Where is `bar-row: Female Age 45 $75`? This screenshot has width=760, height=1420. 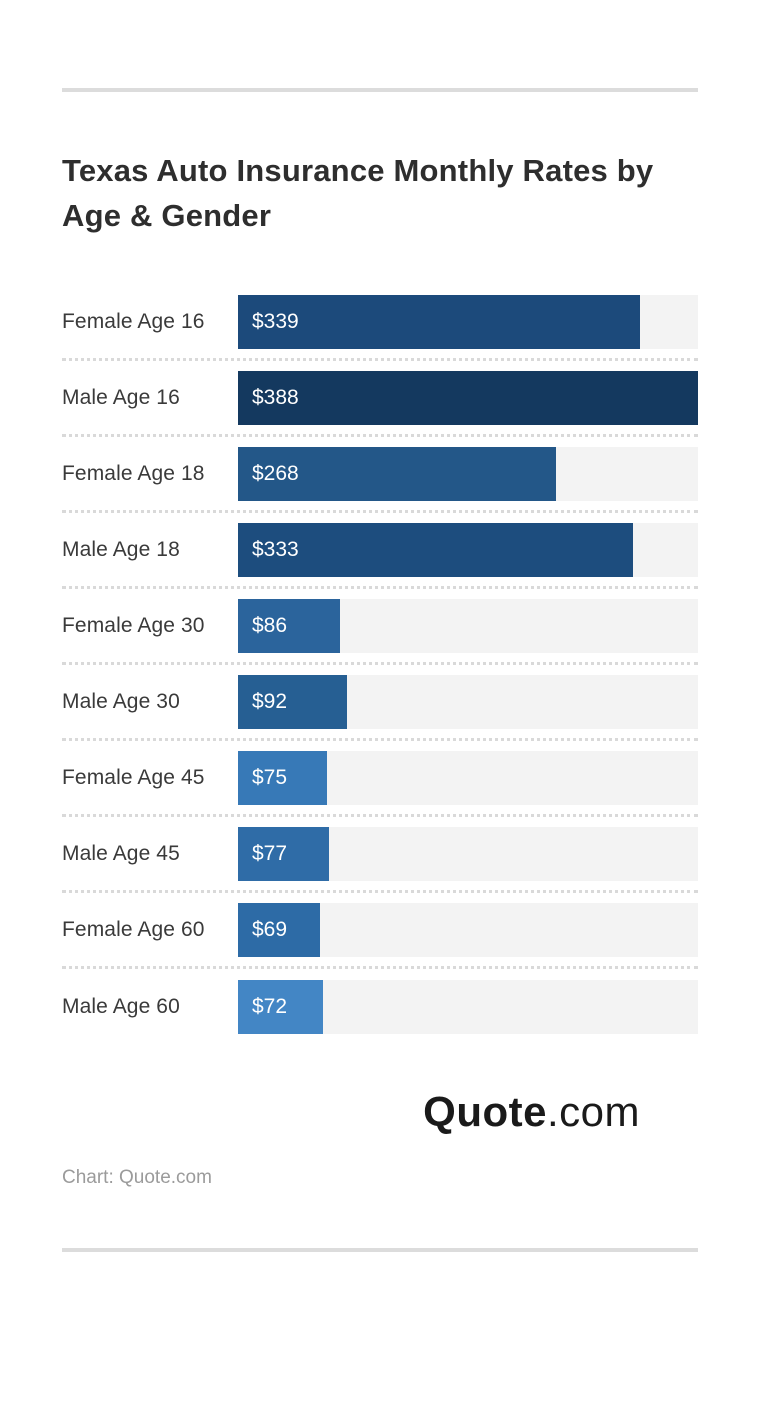 bar-row: Female Age 45 $75 is located at coordinates (380, 779).